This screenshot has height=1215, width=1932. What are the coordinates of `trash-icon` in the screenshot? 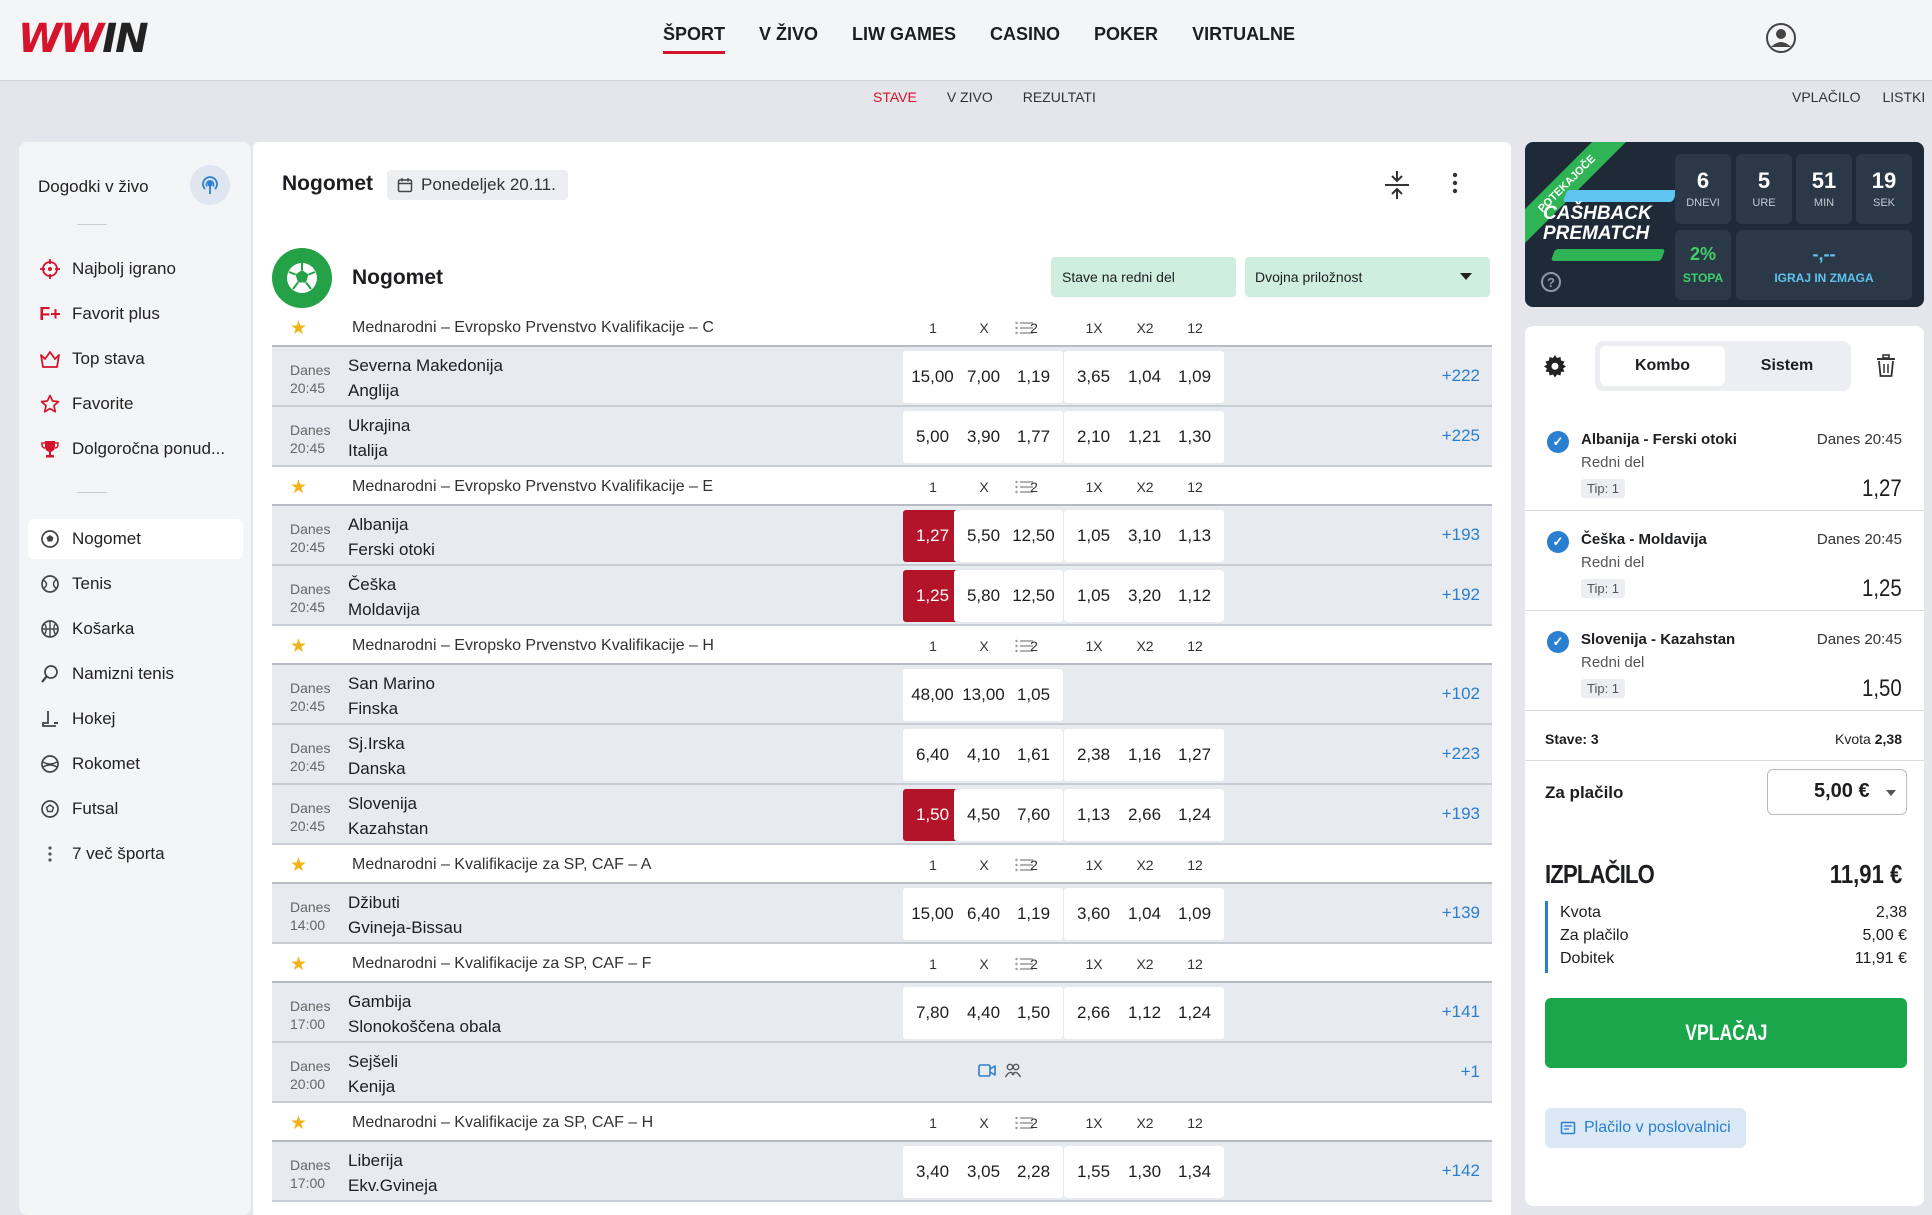 It's located at (1886, 366).